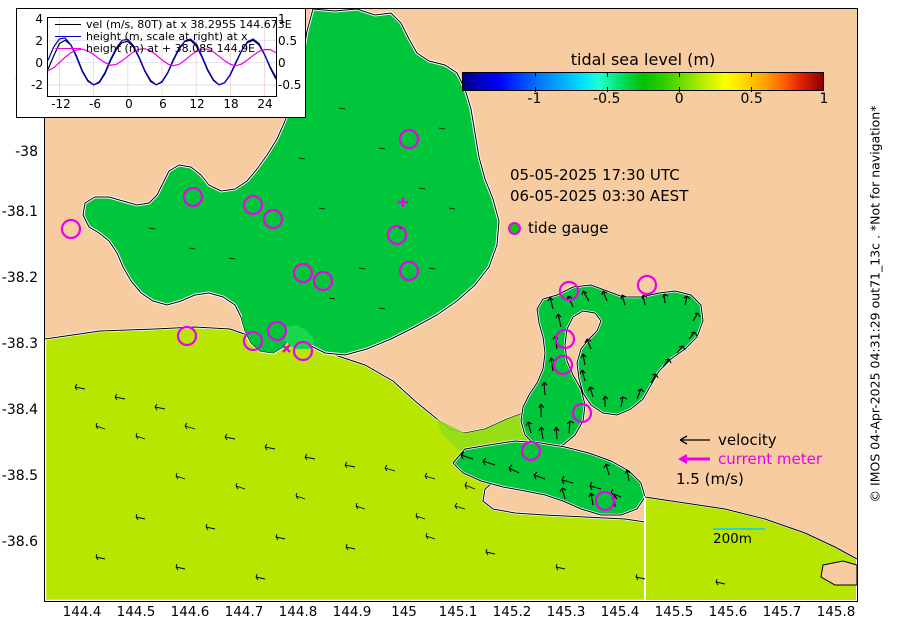 Image resolution: width=900 pixels, height=632 pixels. Describe the element at coordinates (352, 612) in the screenshot. I see `x-tick: 144.9` at that location.